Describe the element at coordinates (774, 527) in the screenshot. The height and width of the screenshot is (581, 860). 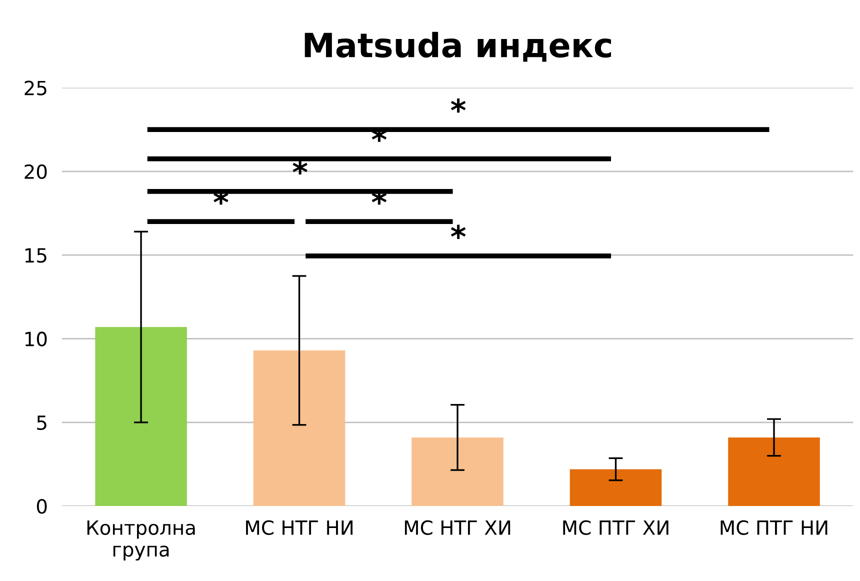
I see `x-tick-label: МС ПТГ НИ` at that location.